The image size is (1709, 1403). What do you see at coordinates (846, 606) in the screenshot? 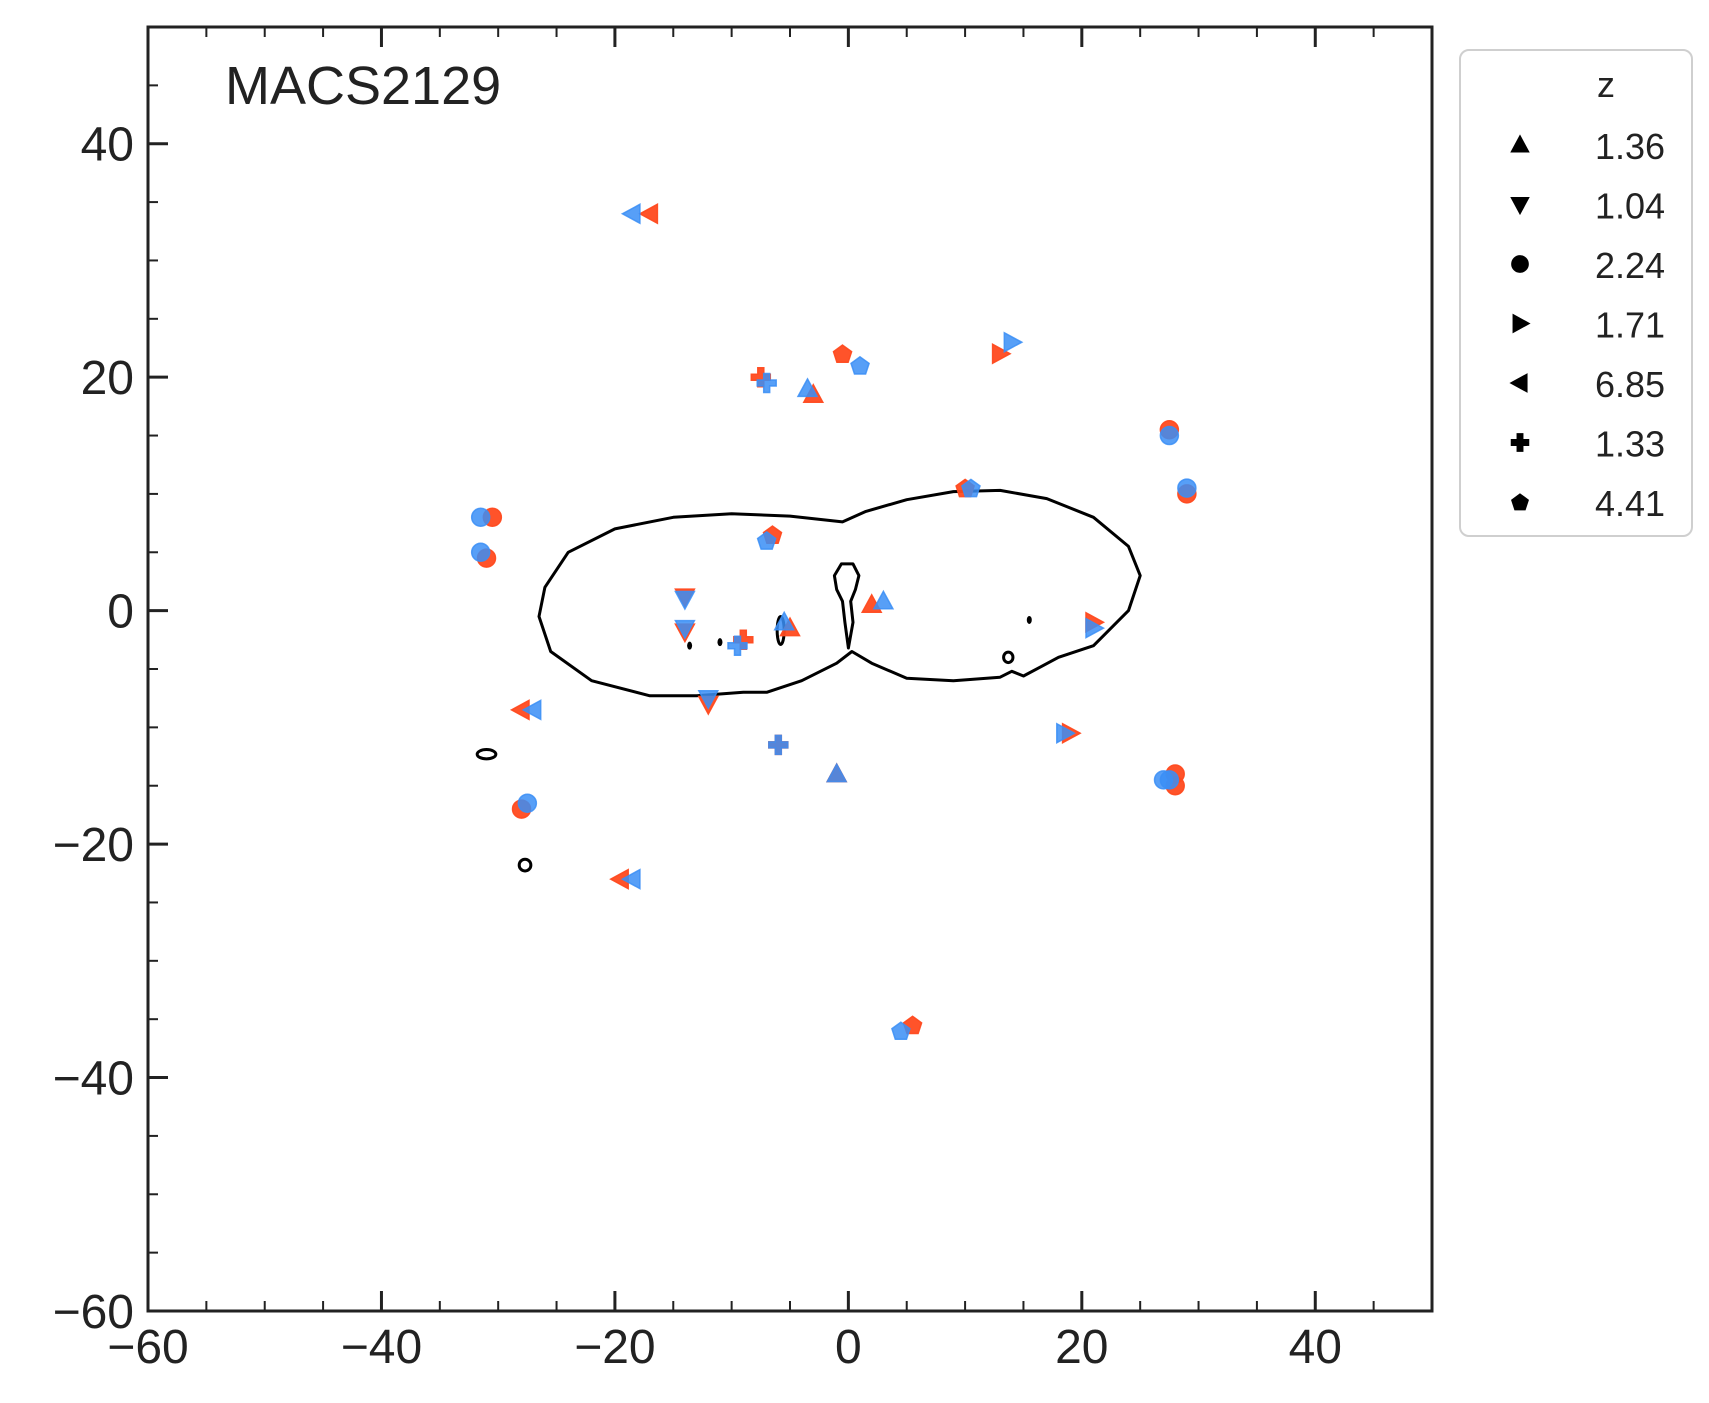
I see `radial-critical-curve` at bounding box center [846, 606].